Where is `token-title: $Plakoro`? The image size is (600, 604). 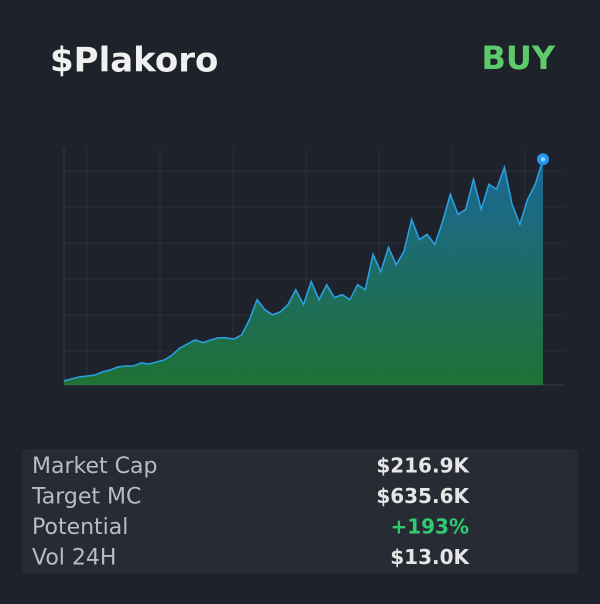
token-title: $Plakoro is located at coordinates (134, 61).